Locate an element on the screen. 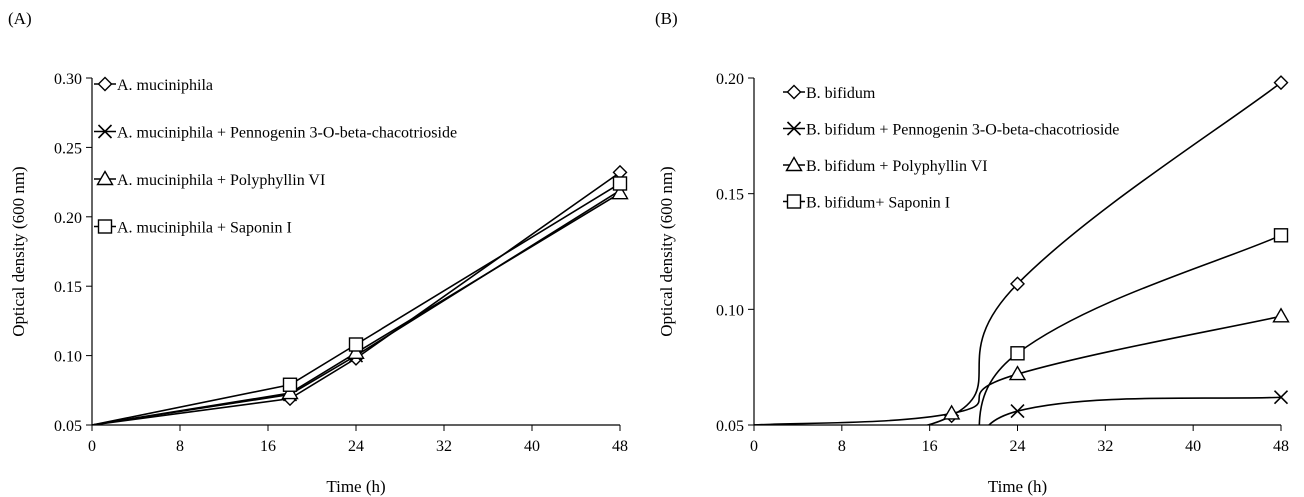 The image size is (1304, 497). legend-label: B. bifidum + Polyphyllin VI is located at coordinates (897, 166).